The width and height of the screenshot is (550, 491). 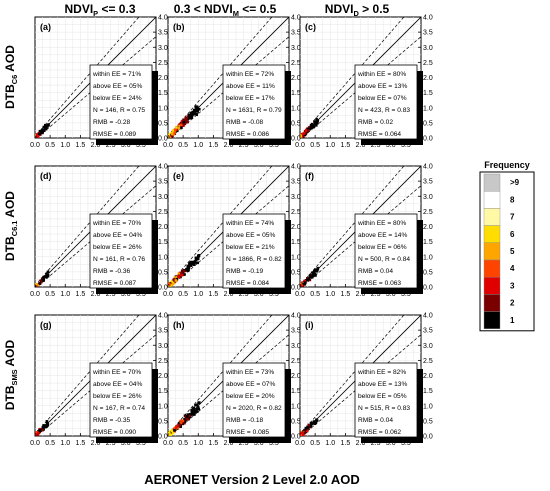 What do you see at coordinates (250, 396) in the screenshot?
I see `stats-line: below EE = 20%` at bounding box center [250, 396].